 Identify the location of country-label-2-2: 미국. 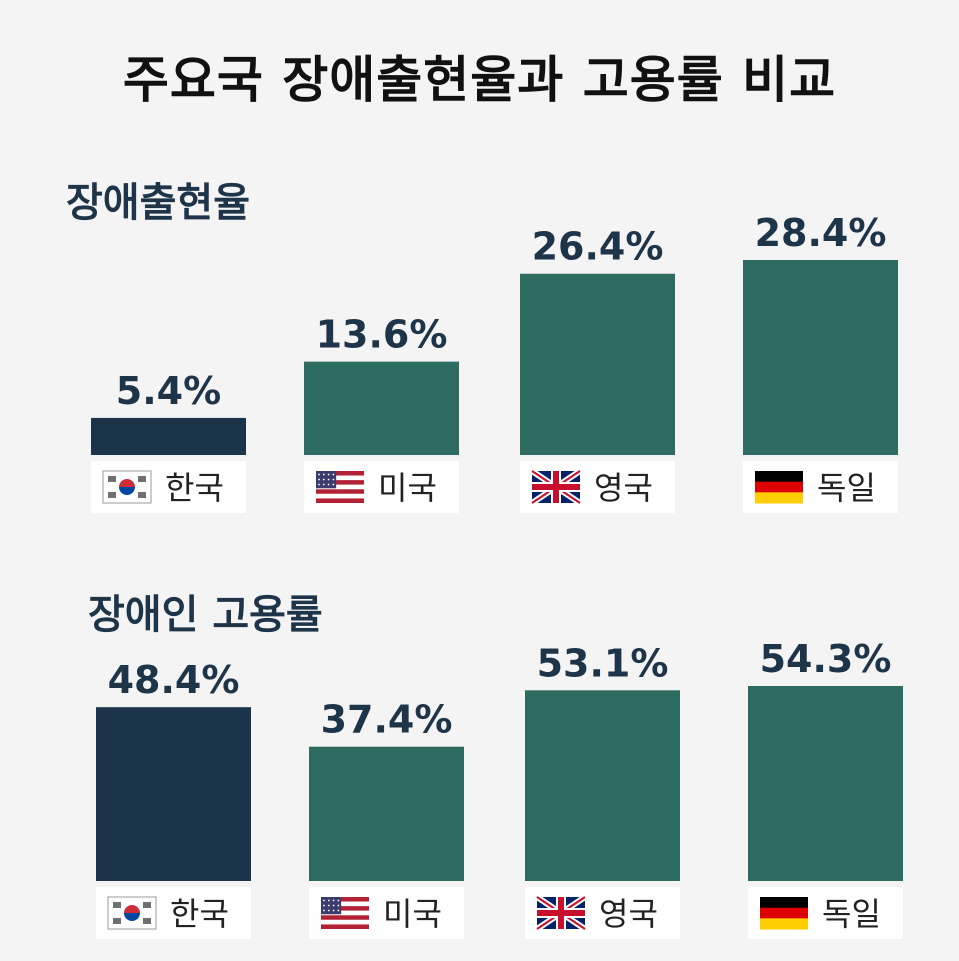
(412, 914).